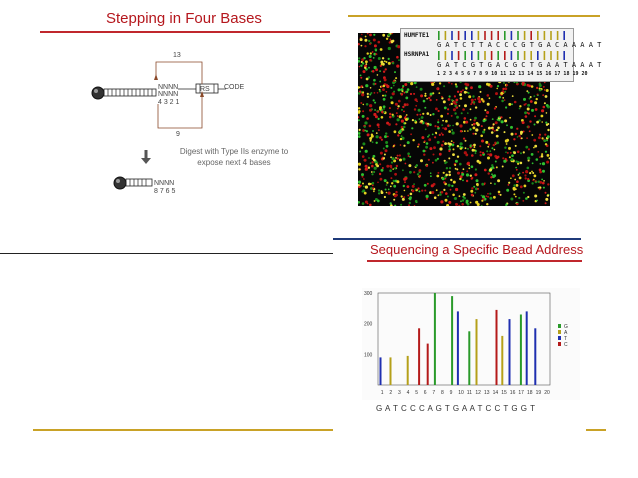 The height and width of the screenshot is (478, 638). What do you see at coordinates (164, 183) in the screenshot?
I see `label-nnnn-after: NNNN` at bounding box center [164, 183].